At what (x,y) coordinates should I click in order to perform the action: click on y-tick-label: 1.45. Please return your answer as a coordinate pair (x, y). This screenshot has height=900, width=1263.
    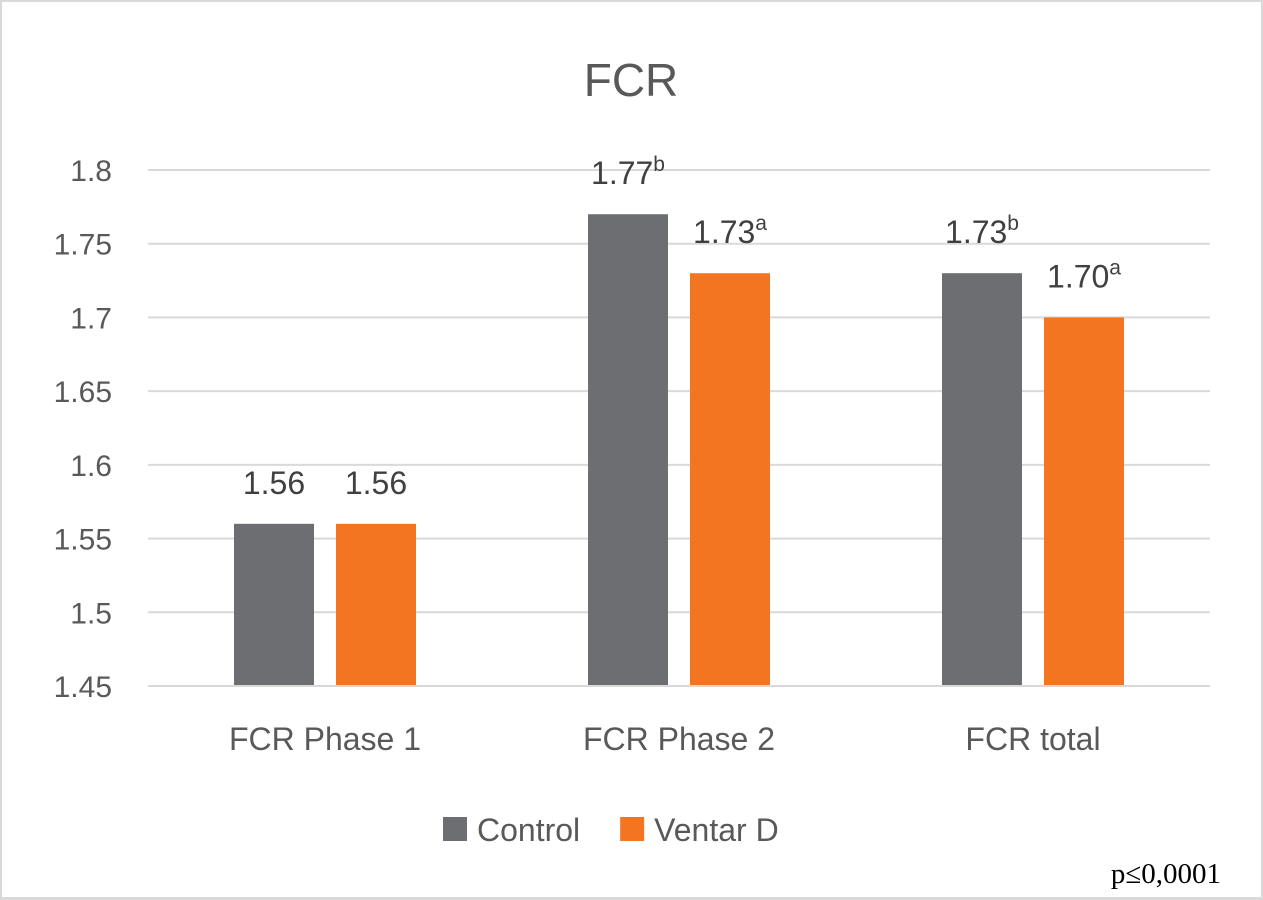
    Looking at the image, I should click on (83, 687).